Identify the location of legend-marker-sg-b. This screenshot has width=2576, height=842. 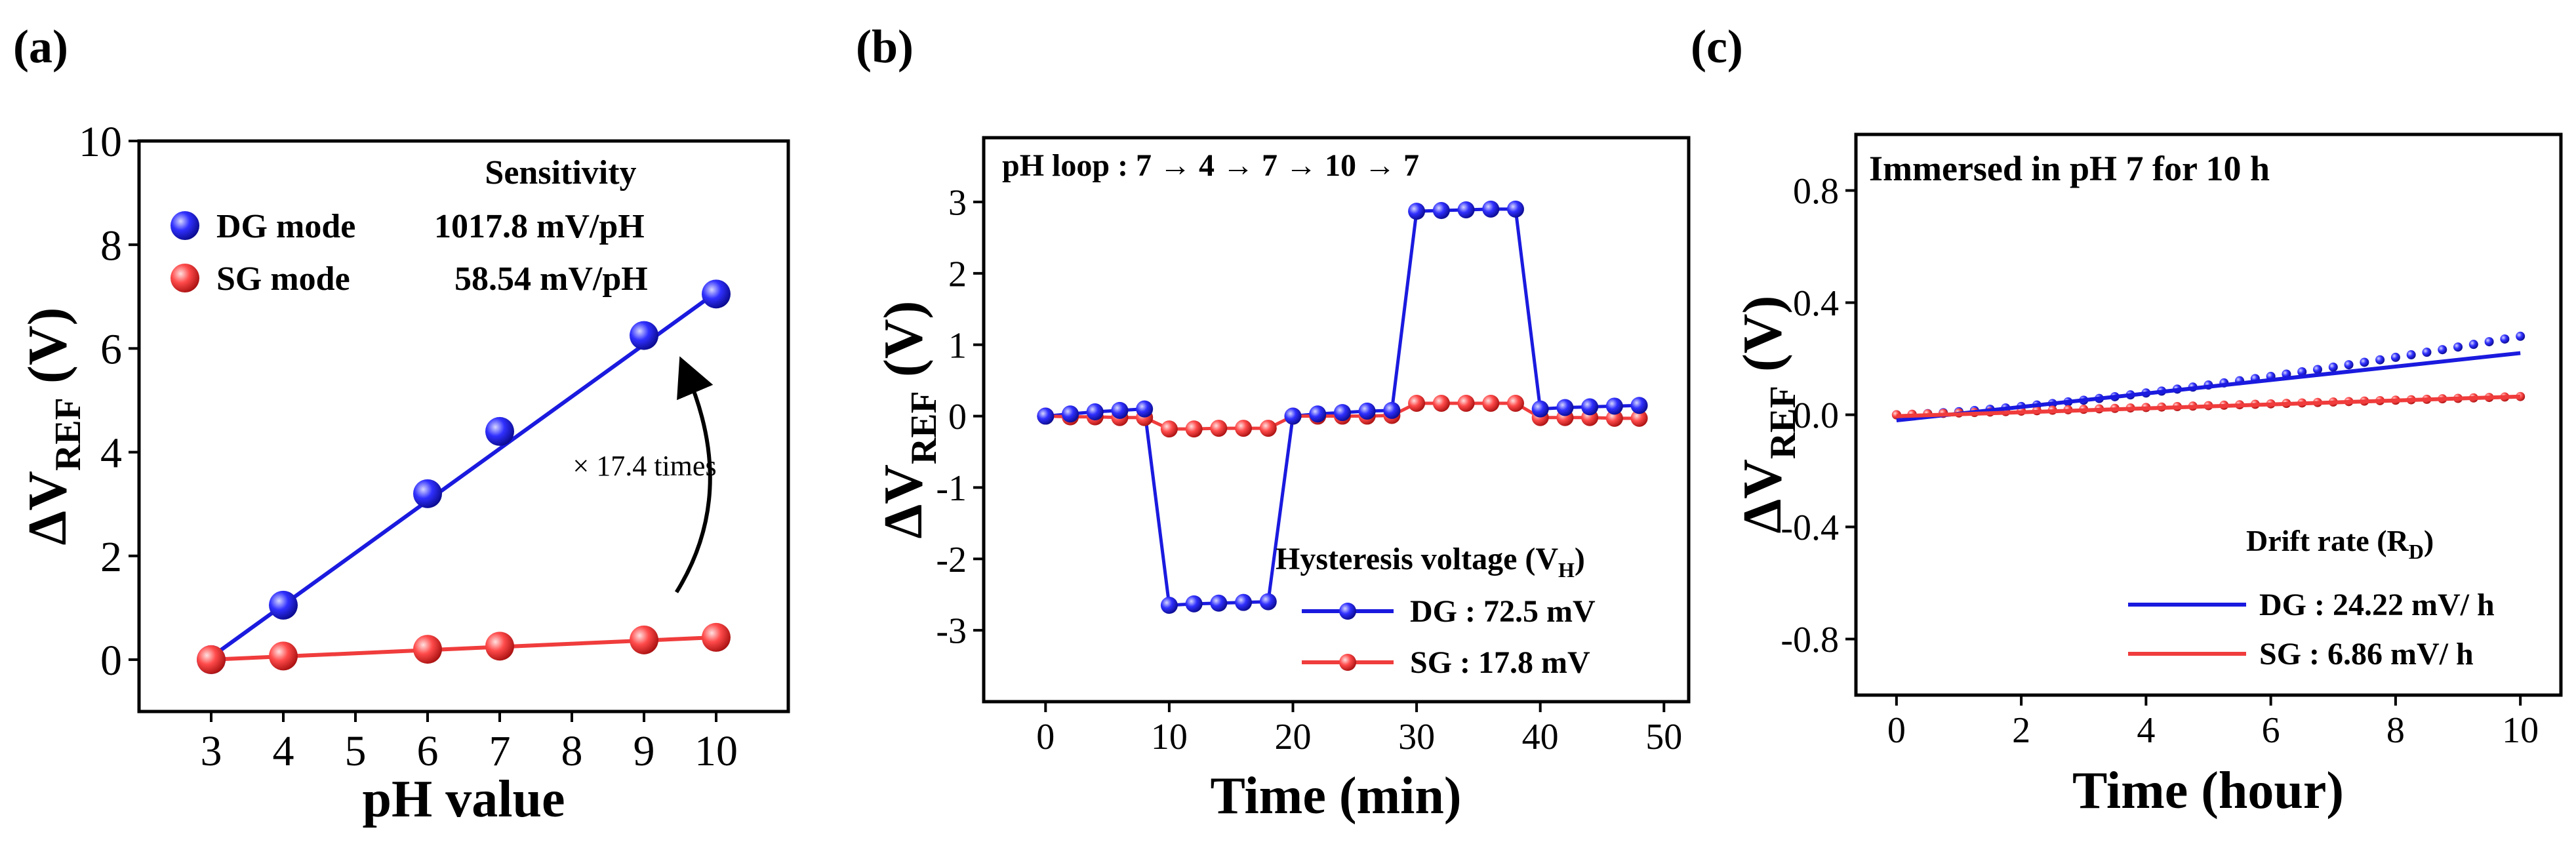
(1348, 662).